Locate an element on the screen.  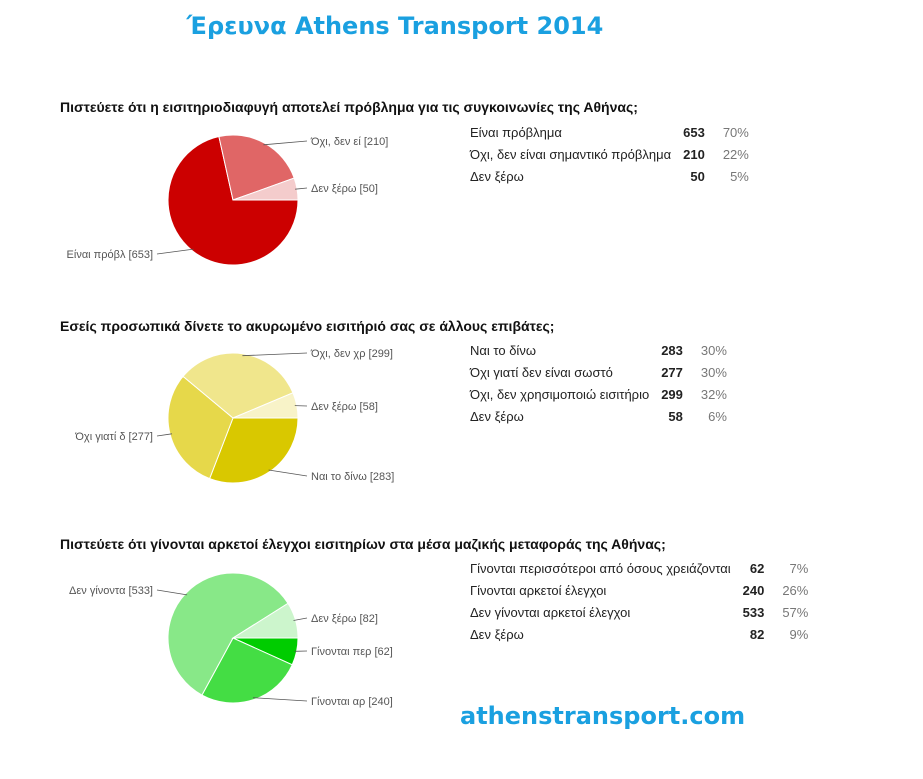
answer-label: Όχι, δεν είναι σημαντικό πρόβλημα is located at coordinates (571, 154).